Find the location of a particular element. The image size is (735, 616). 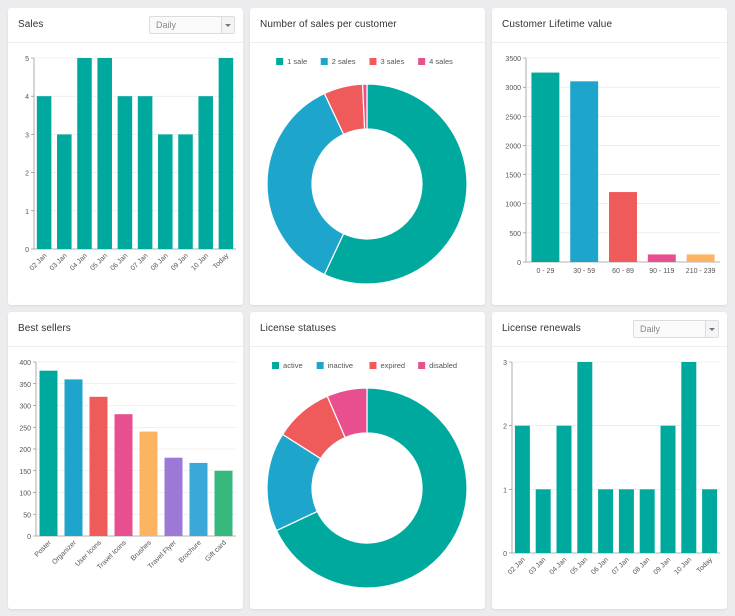

y-tick-label: 2000 is located at coordinates (513, 146).